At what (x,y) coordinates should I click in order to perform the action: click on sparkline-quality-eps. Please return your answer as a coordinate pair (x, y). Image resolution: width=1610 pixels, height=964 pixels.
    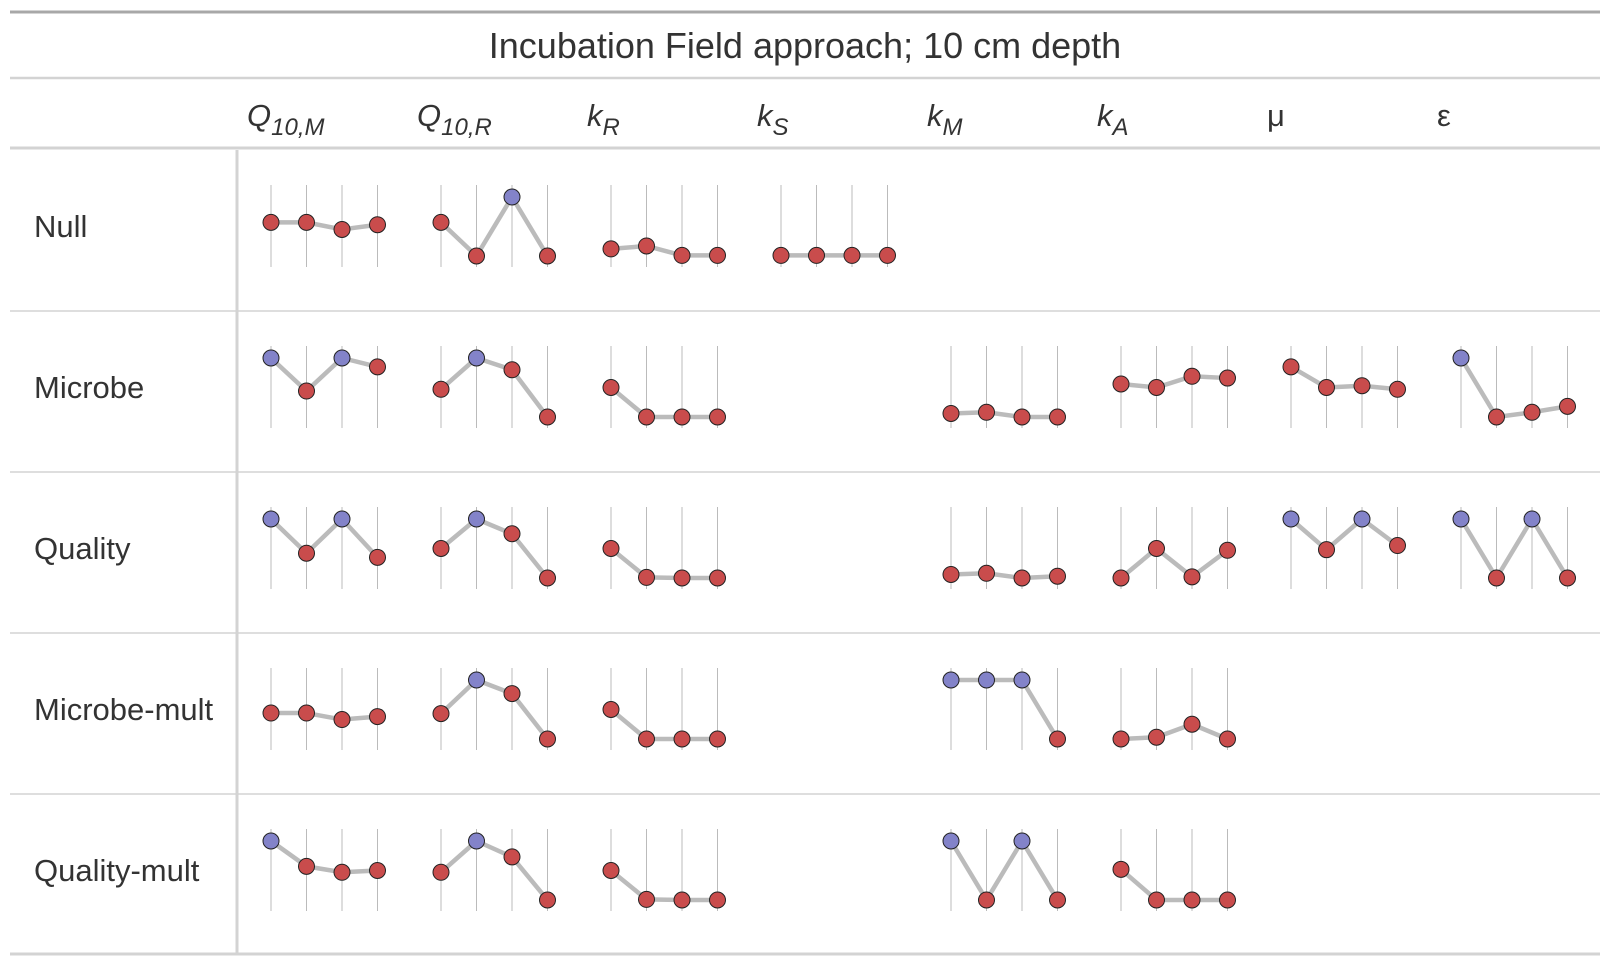
    Looking at the image, I should click on (1514, 548).